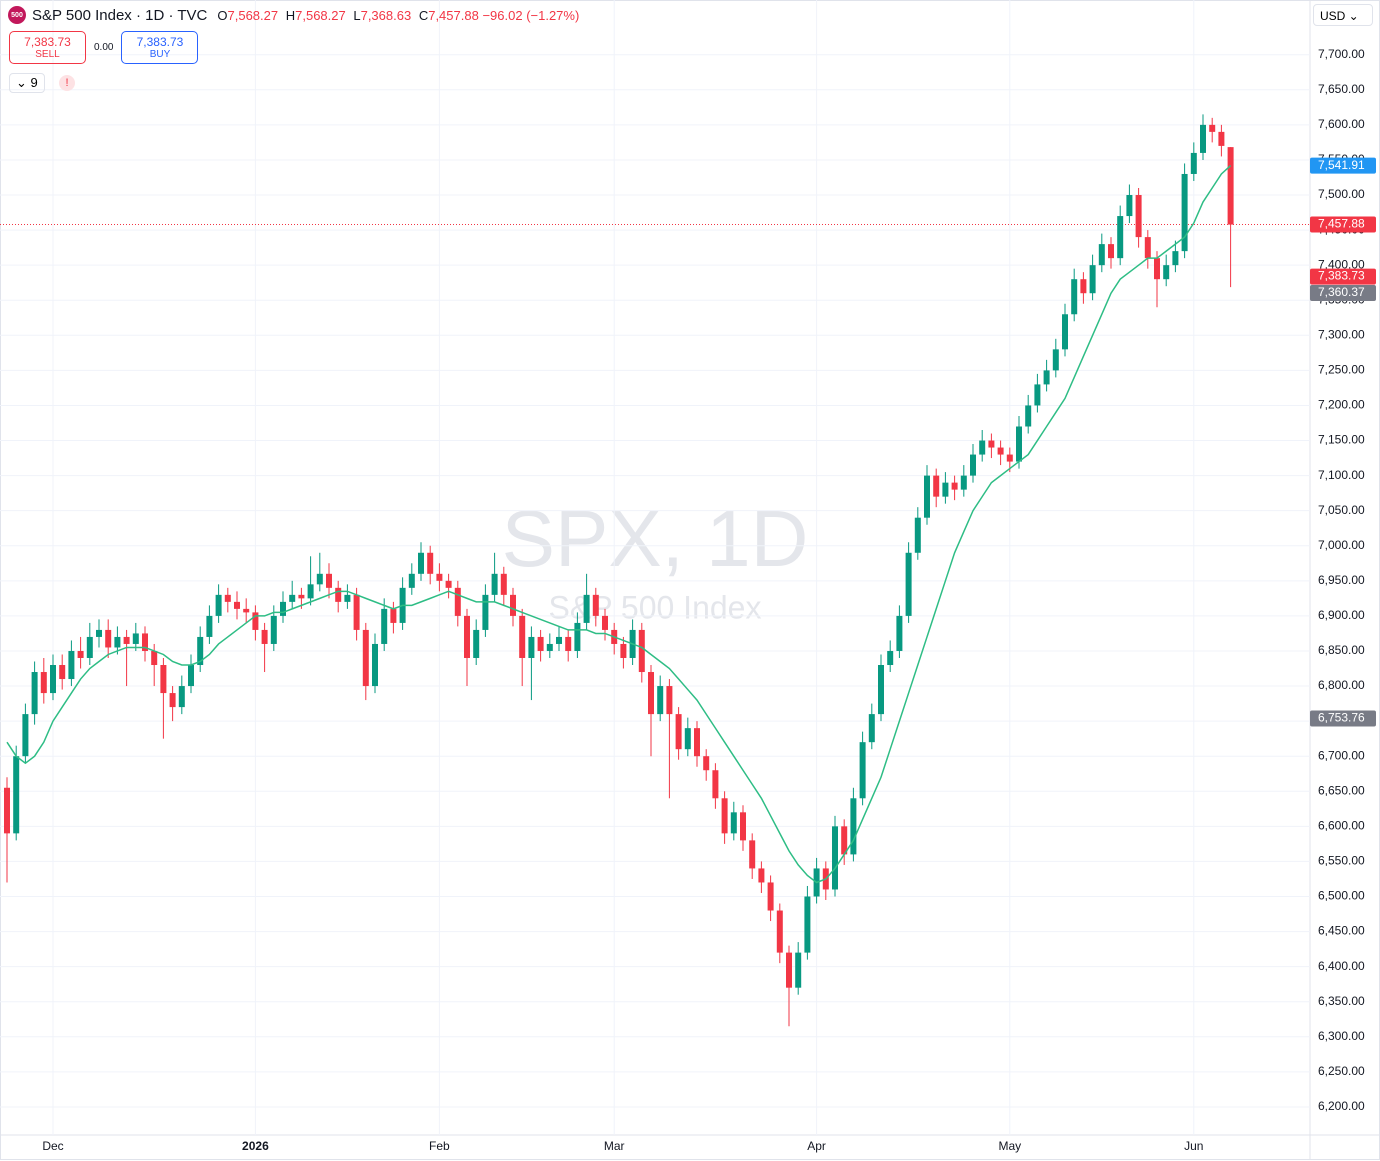 This screenshot has width=1380, height=1161. What do you see at coordinates (816, 1146) in the screenshot?
I see `x-tick-label: Apr` at bounding box center [816, 1146].